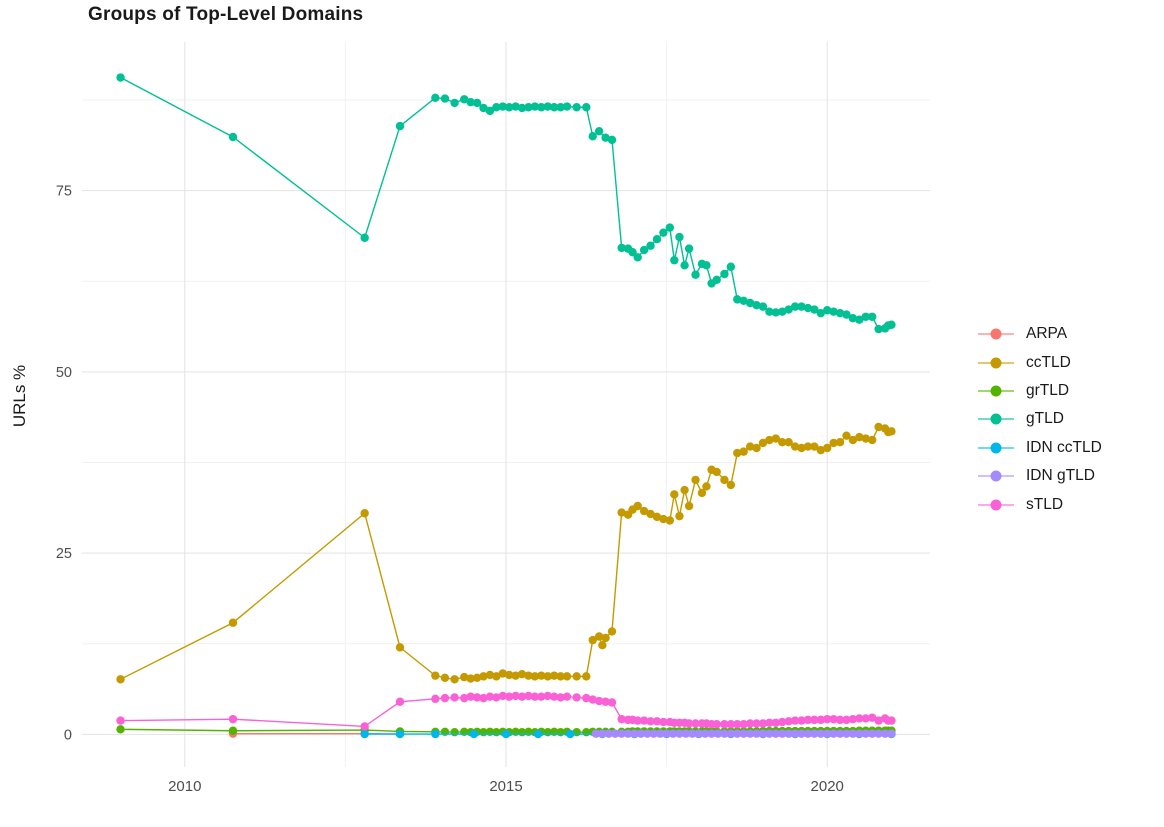 The width and height of the screenshot is (1164, 827). What do you see at coordinates (1045, 504) in the screenshot?
I see `legend-label: sTLD` at bounding box center [1045, 504].